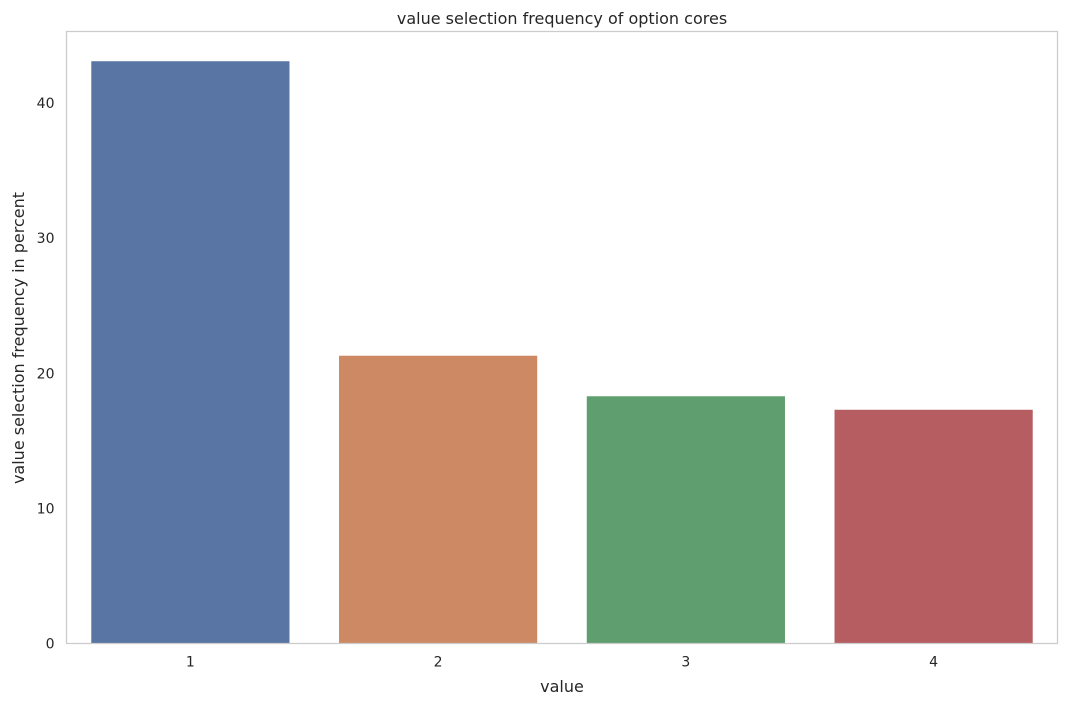 The image size is (1068, 710). I want to click on y-tick-label: 30, so click(46, 239).